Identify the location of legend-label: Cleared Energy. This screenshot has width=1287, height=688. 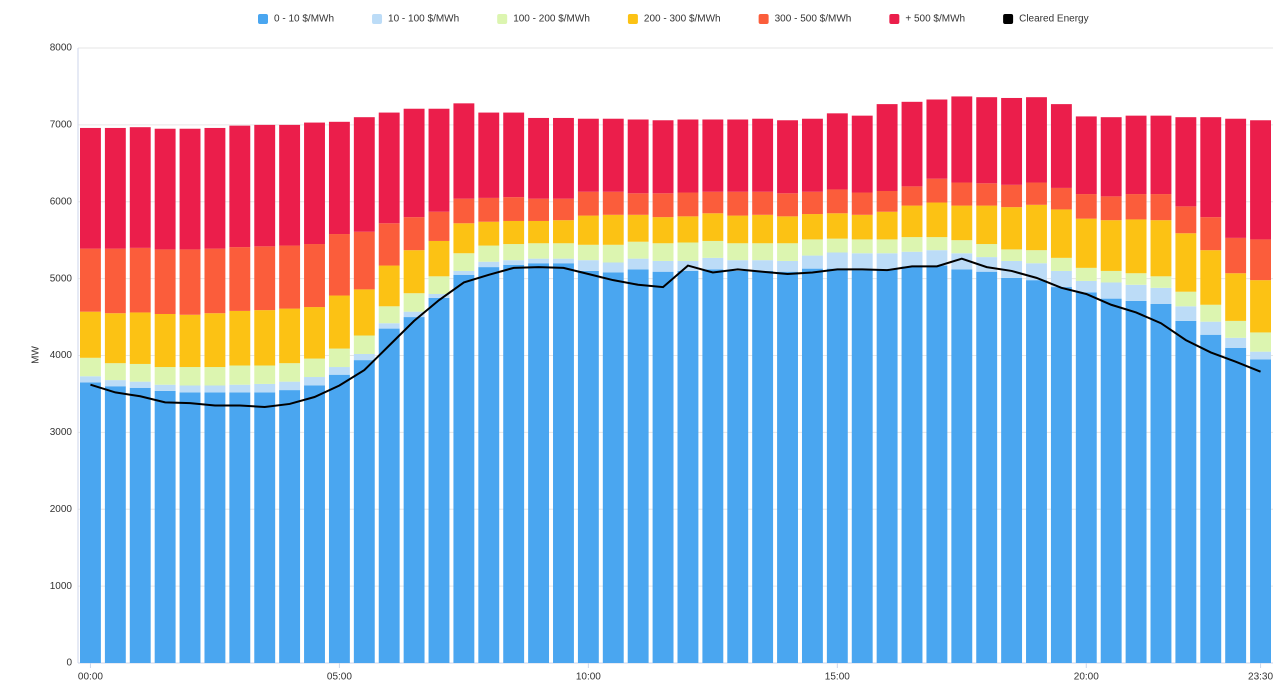
(1053, 19).